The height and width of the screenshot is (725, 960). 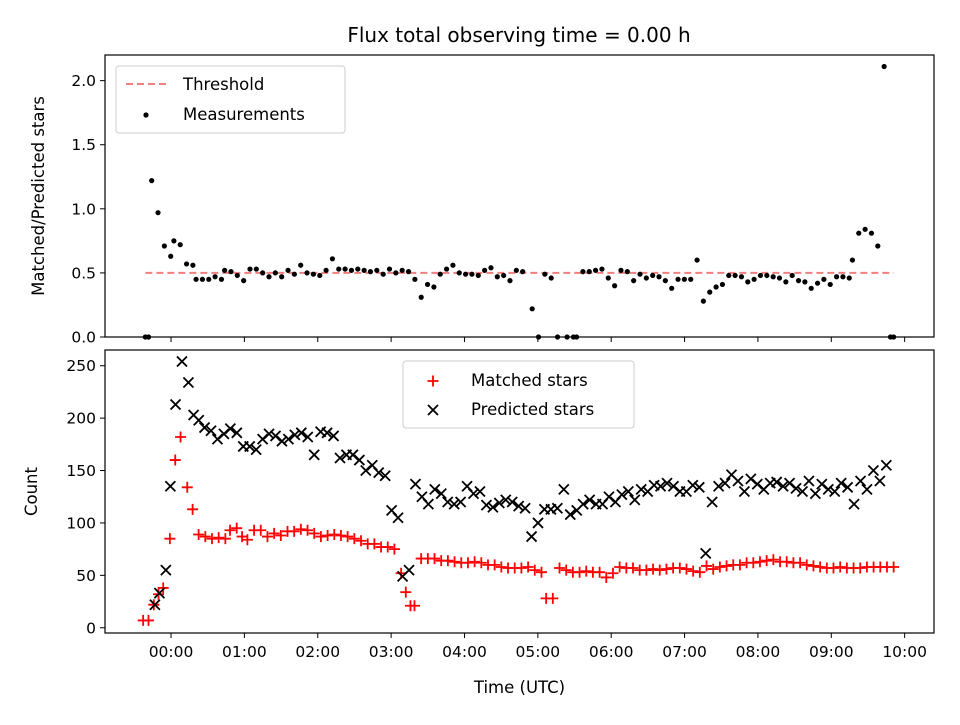 I want to click on y-axis-label: Count, so click(x=31, y=491).